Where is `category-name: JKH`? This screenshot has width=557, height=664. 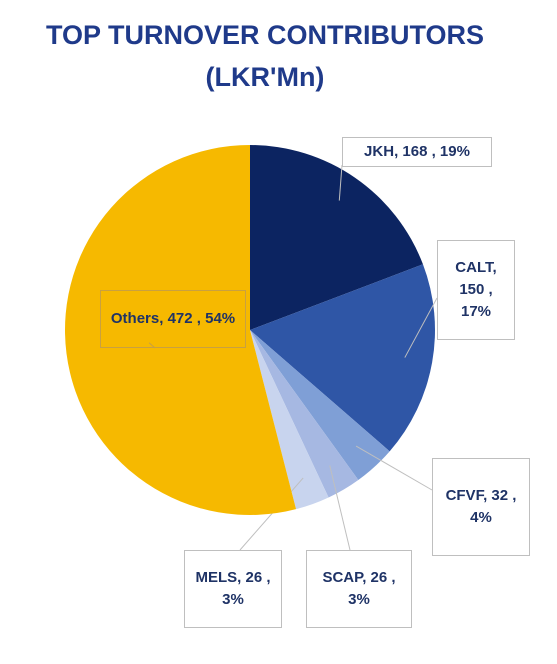
category-name: JKH is located at coordinates (379, 151).